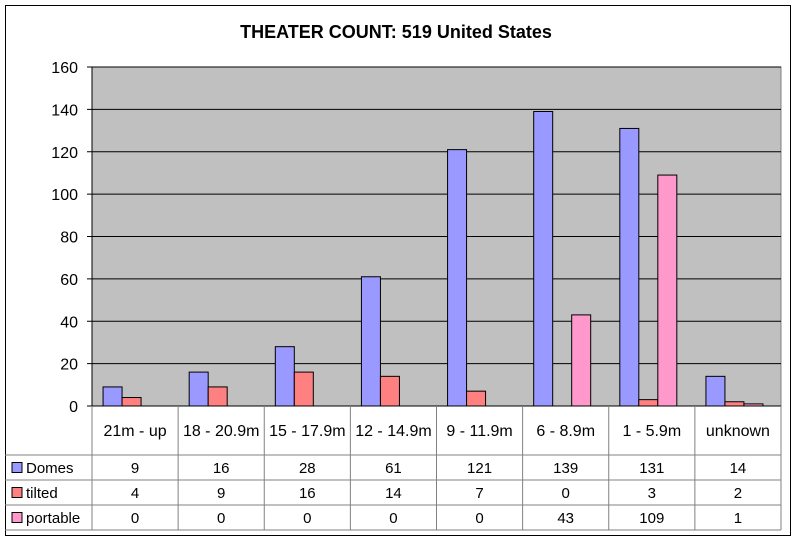 Image resolution: width=800 pixels, height=543 pixels. What do you see at coordinates (69, 238) in the screenshot?
I see `y-tick-label: 80` at bounding box center [69, 238].